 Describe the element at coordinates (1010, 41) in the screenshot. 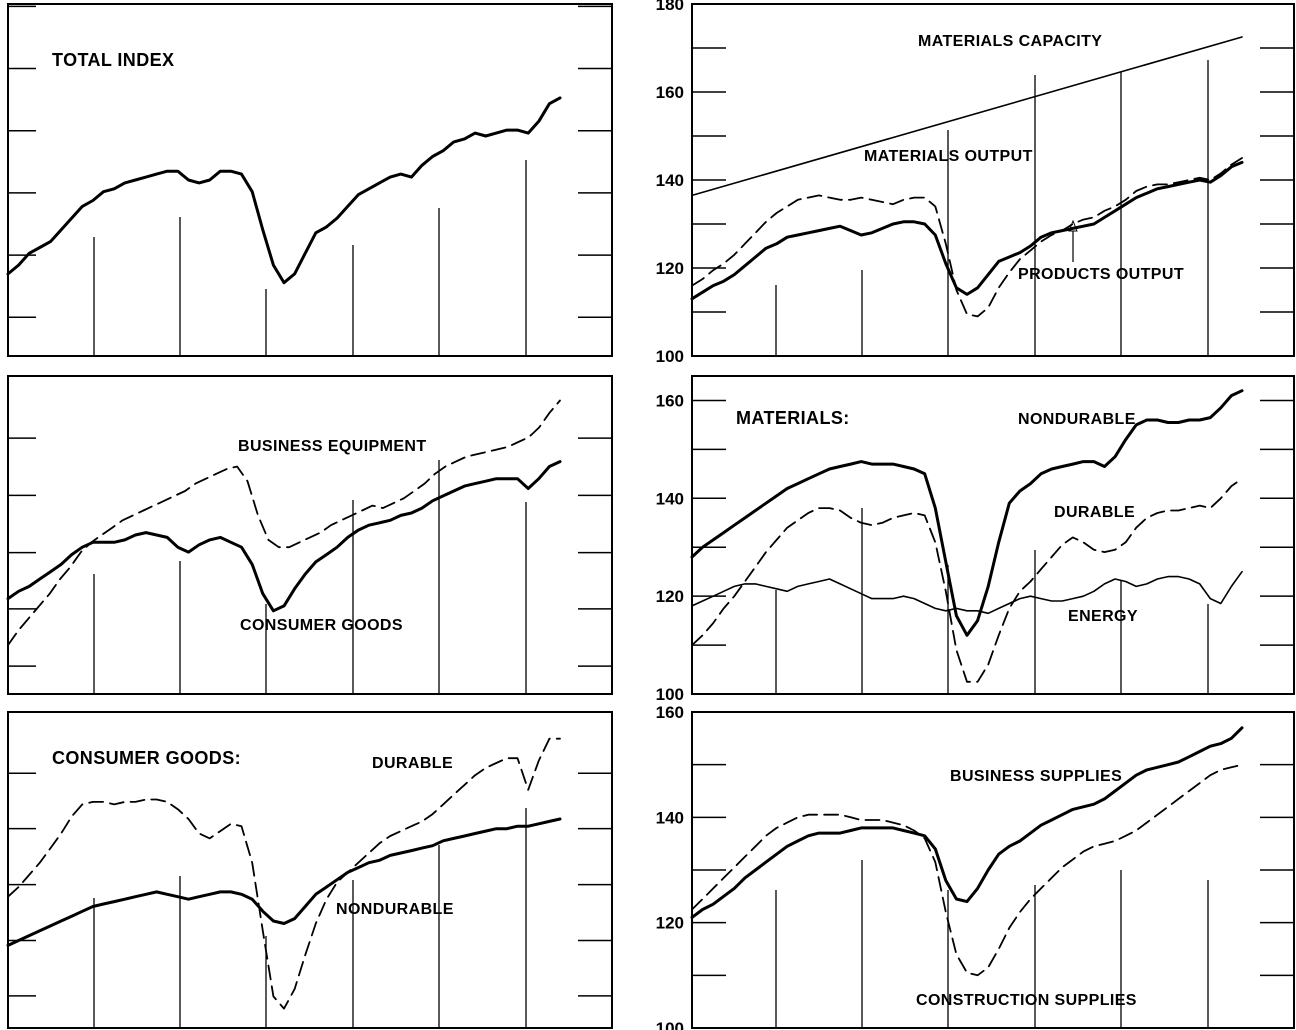

I see `series-label-materials-capacity: MATERIALS CAPACITY` at that location.